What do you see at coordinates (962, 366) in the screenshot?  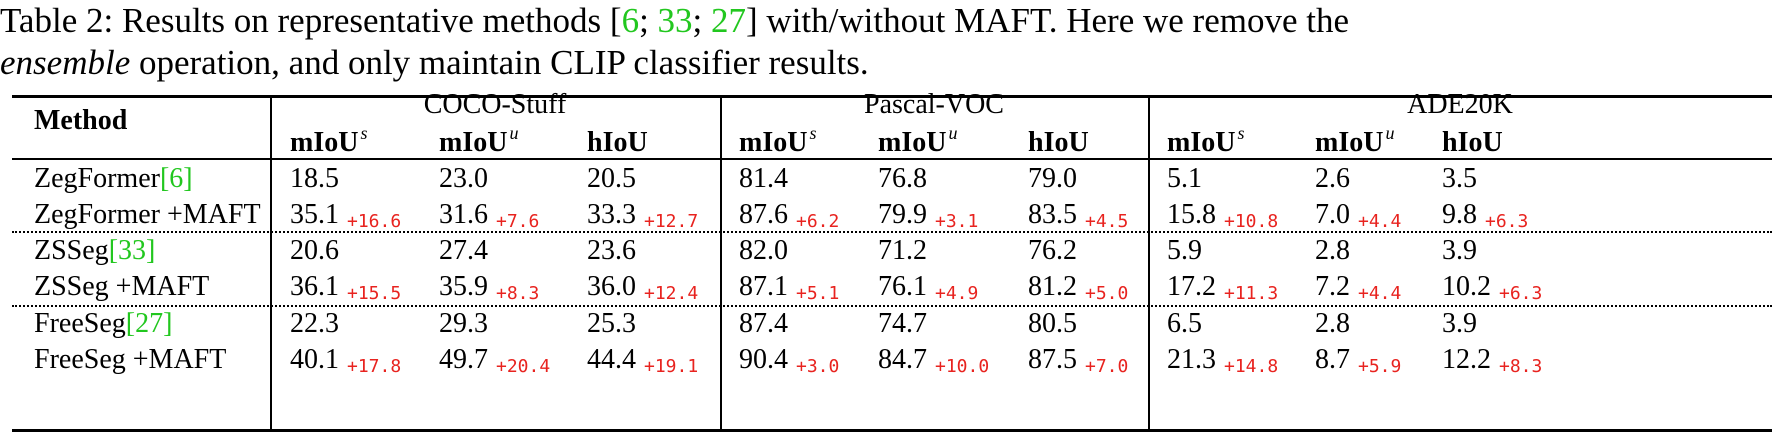 I see `cell-delta: +10.0` at bounding box center [962, 366].